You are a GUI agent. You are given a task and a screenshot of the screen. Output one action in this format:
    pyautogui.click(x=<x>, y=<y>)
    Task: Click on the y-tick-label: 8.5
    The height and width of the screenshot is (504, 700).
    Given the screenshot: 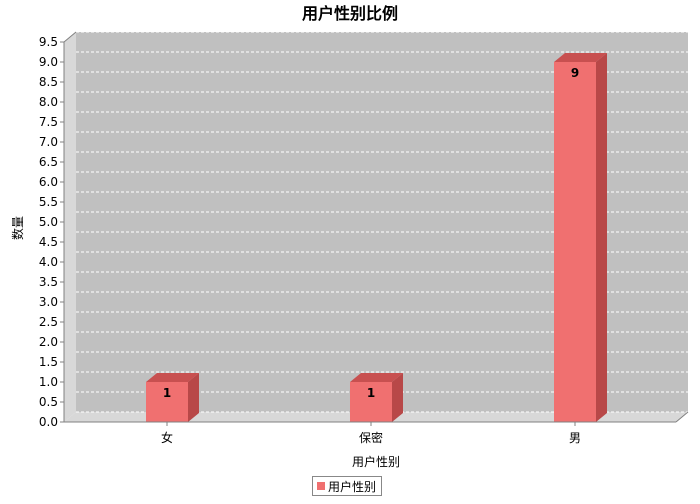 What is the action you would take?
    pyautogui.click(x=48, y=82)
    